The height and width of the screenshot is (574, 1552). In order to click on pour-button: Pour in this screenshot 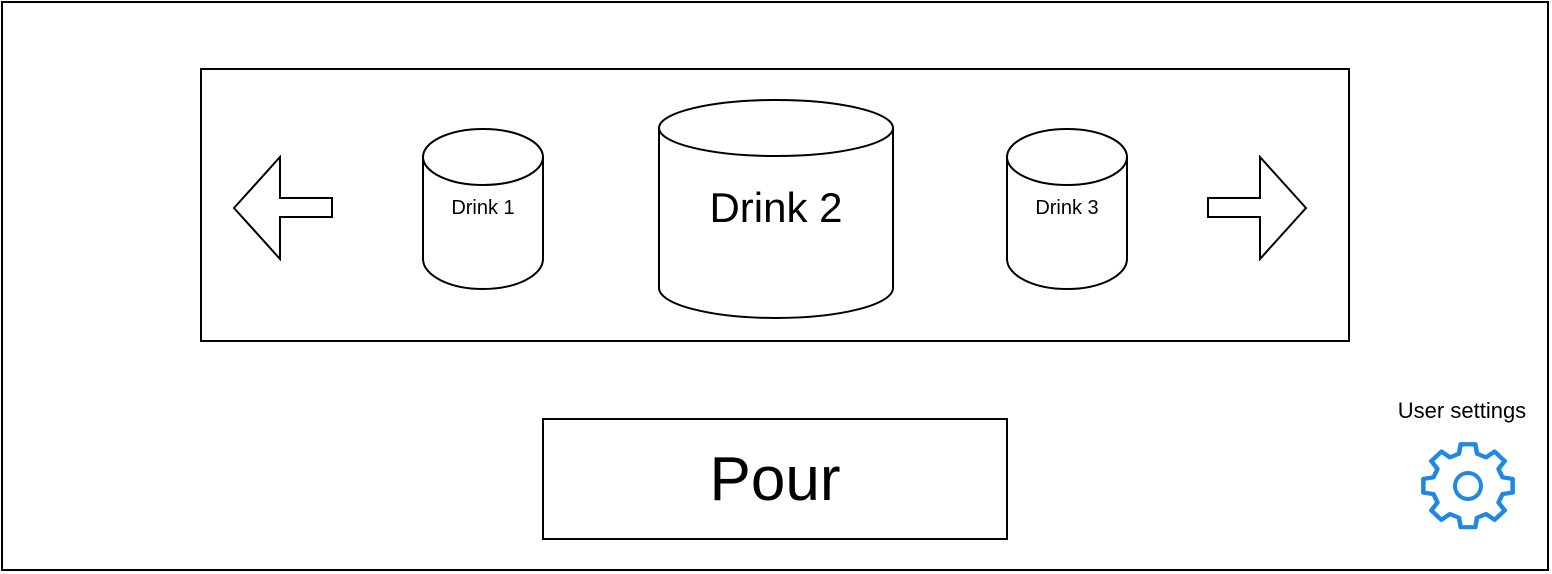, I will do `click(775, 479)`.